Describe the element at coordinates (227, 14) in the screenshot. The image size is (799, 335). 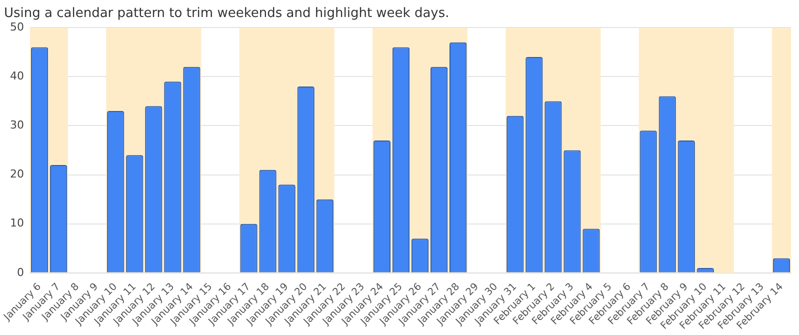
I see `chart-title: Using a calendar pattern to trim weekends and highlight week days.` at that location.